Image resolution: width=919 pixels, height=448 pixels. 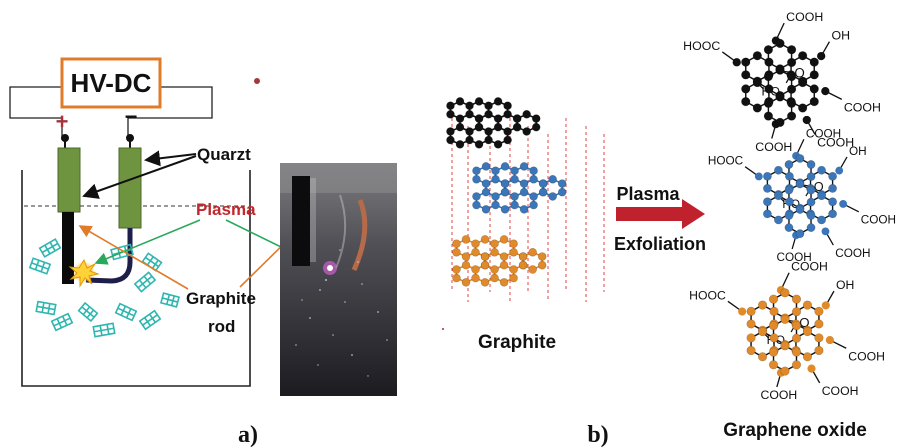 What do you see at coordinates (845, 285) in the screenshot?
I see `functional-group-label: OH` at bounding box center [845, 285].